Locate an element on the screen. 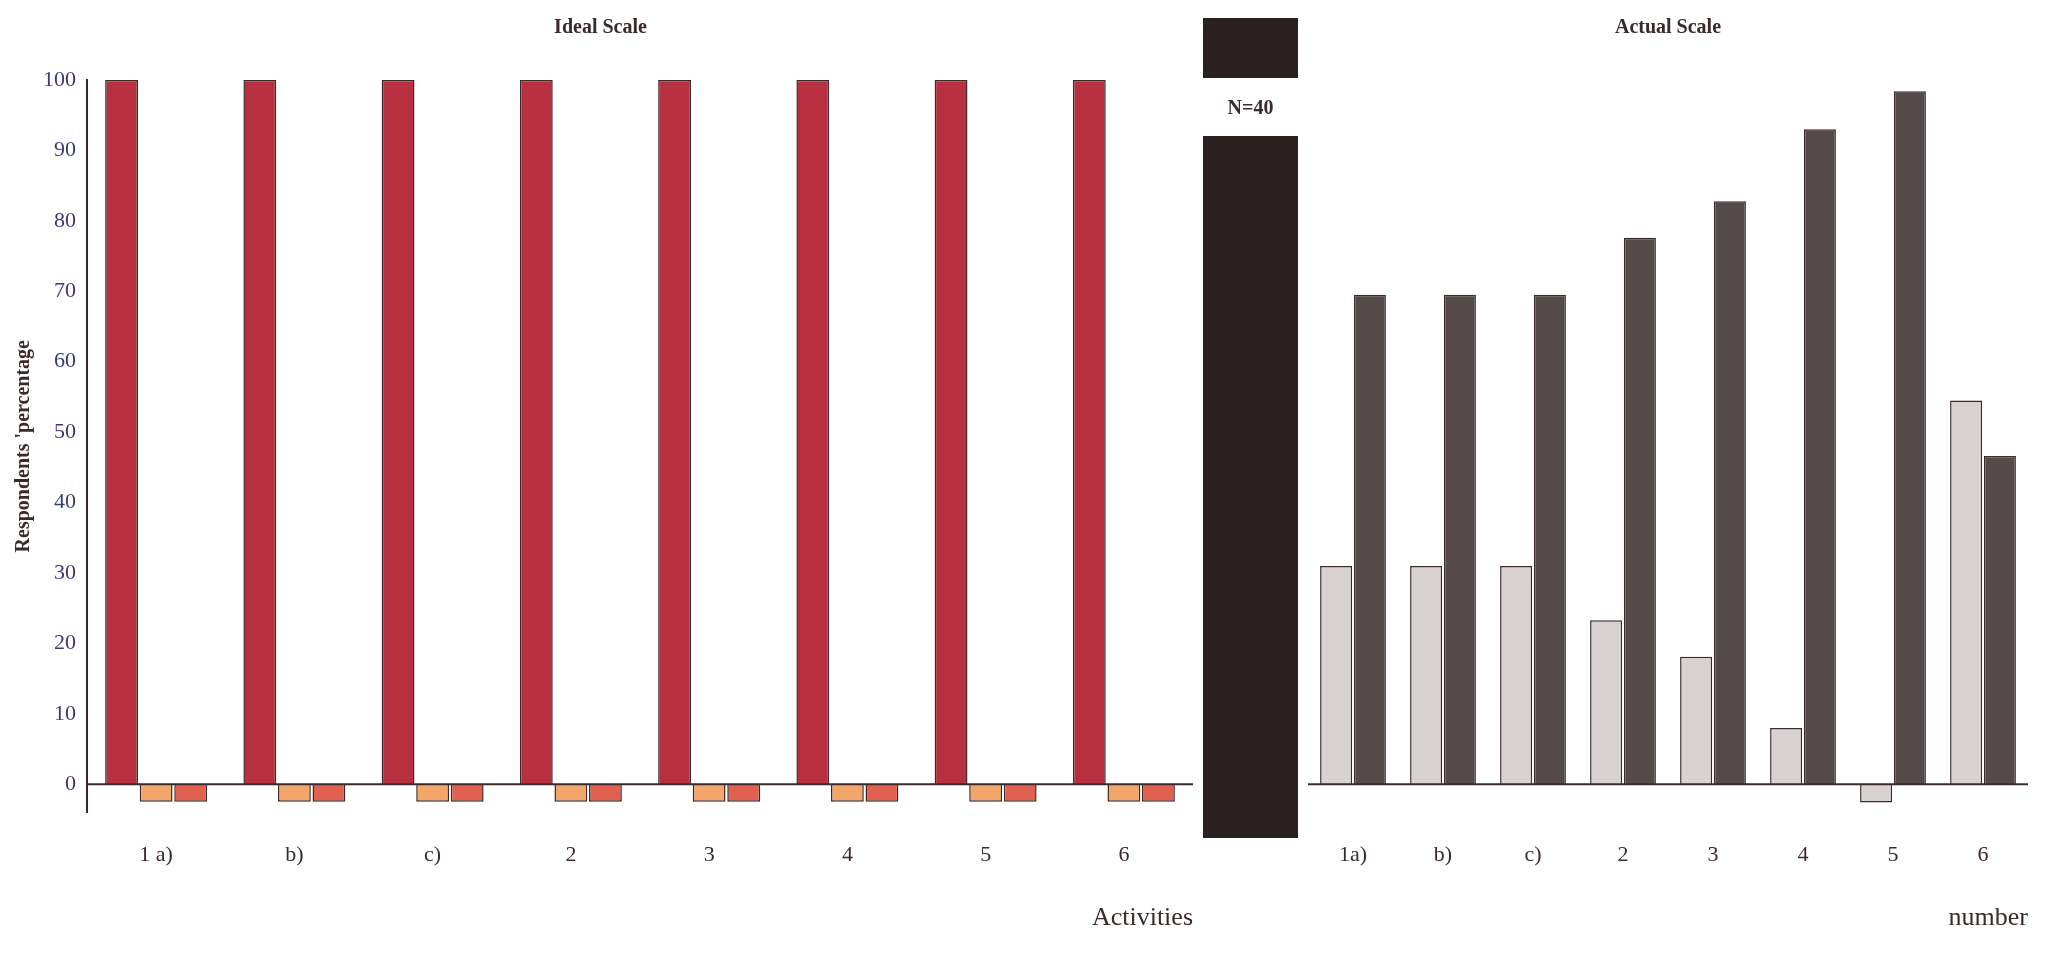 Image resolution: width=2051 pixels, height=953 pixels. x-tick-label: 1 a) is located at coordinates (156, 854).